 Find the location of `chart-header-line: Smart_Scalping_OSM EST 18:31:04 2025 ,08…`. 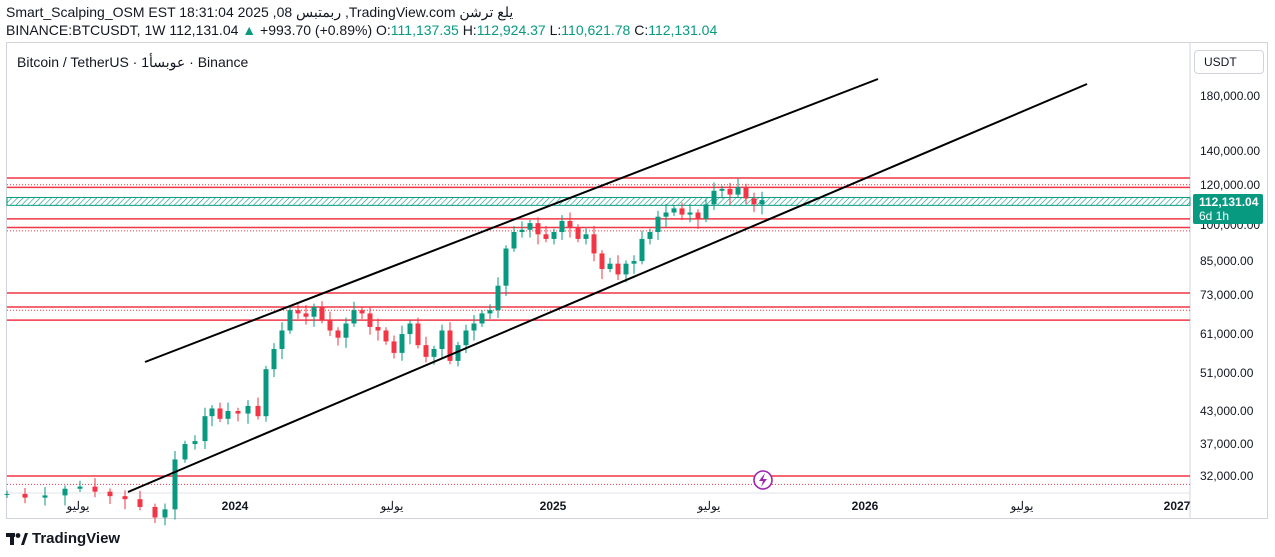

chart-header-line: Smart_Scalping_OSM EST 18:31:04 2025 ,08… is located at coordinates (260, 12).